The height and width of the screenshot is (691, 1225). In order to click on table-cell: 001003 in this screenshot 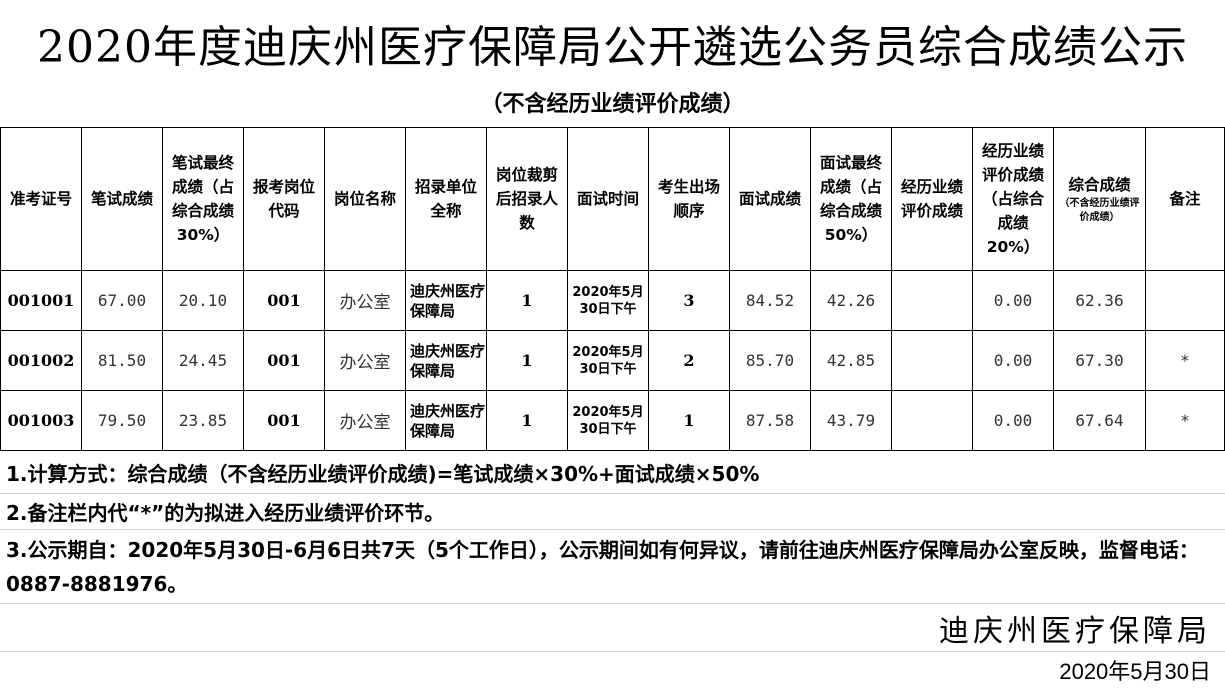, I will do `click(41, 420)`.